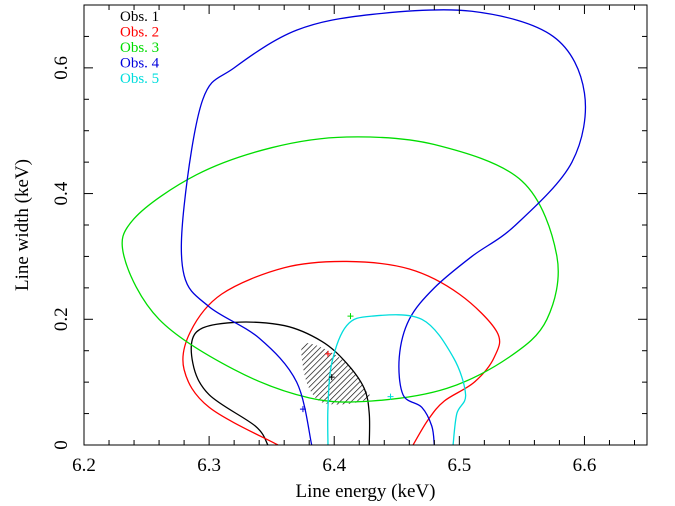  What do you see at coordinates (84, 465) in the screenshot?
I see `x-tick-label: 6.2` at bounding box center [84, 465].